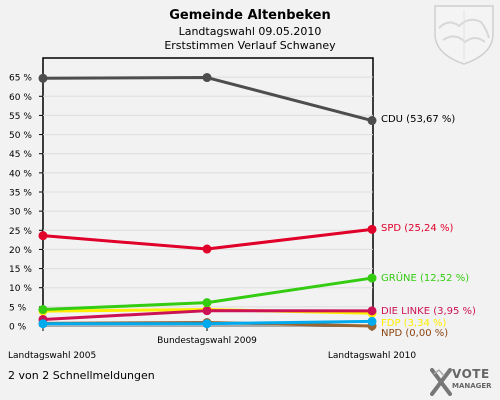  What do you see at coordinates (20, 136) in the screenshot?
I see `y-tick-label: 50 %` at bounding box center [20, 136].